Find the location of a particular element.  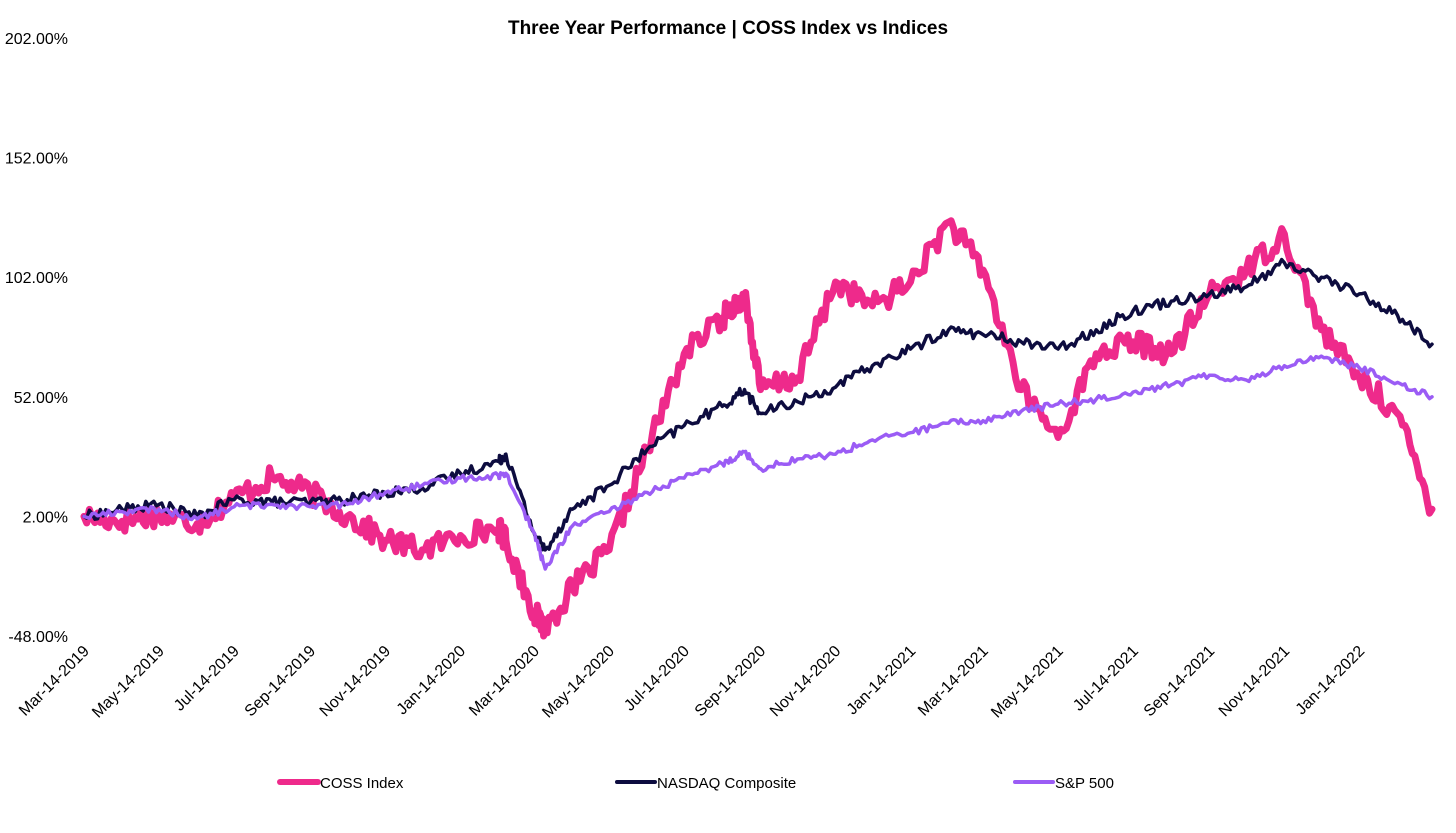

y-axis: 202.00% 152.00% 102.00% 52.00% 2.00% -48.00% is located at coordinates (36, 338).